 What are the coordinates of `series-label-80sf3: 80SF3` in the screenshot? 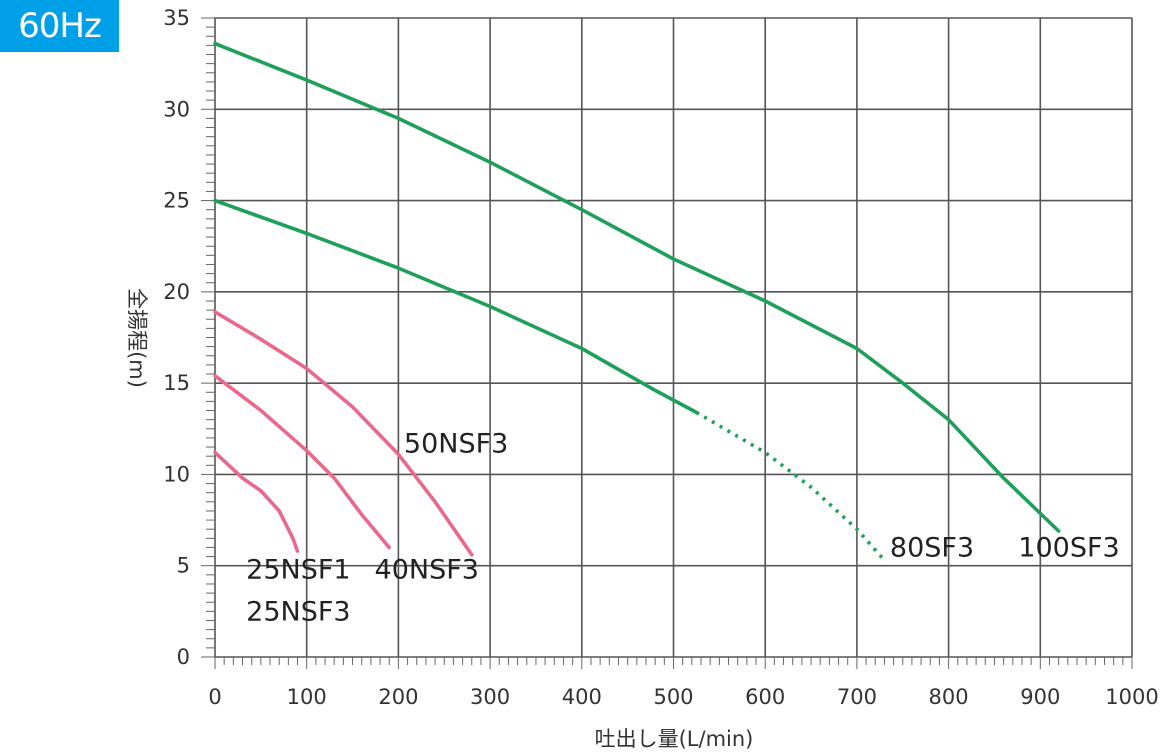 It's located at (932, 548).